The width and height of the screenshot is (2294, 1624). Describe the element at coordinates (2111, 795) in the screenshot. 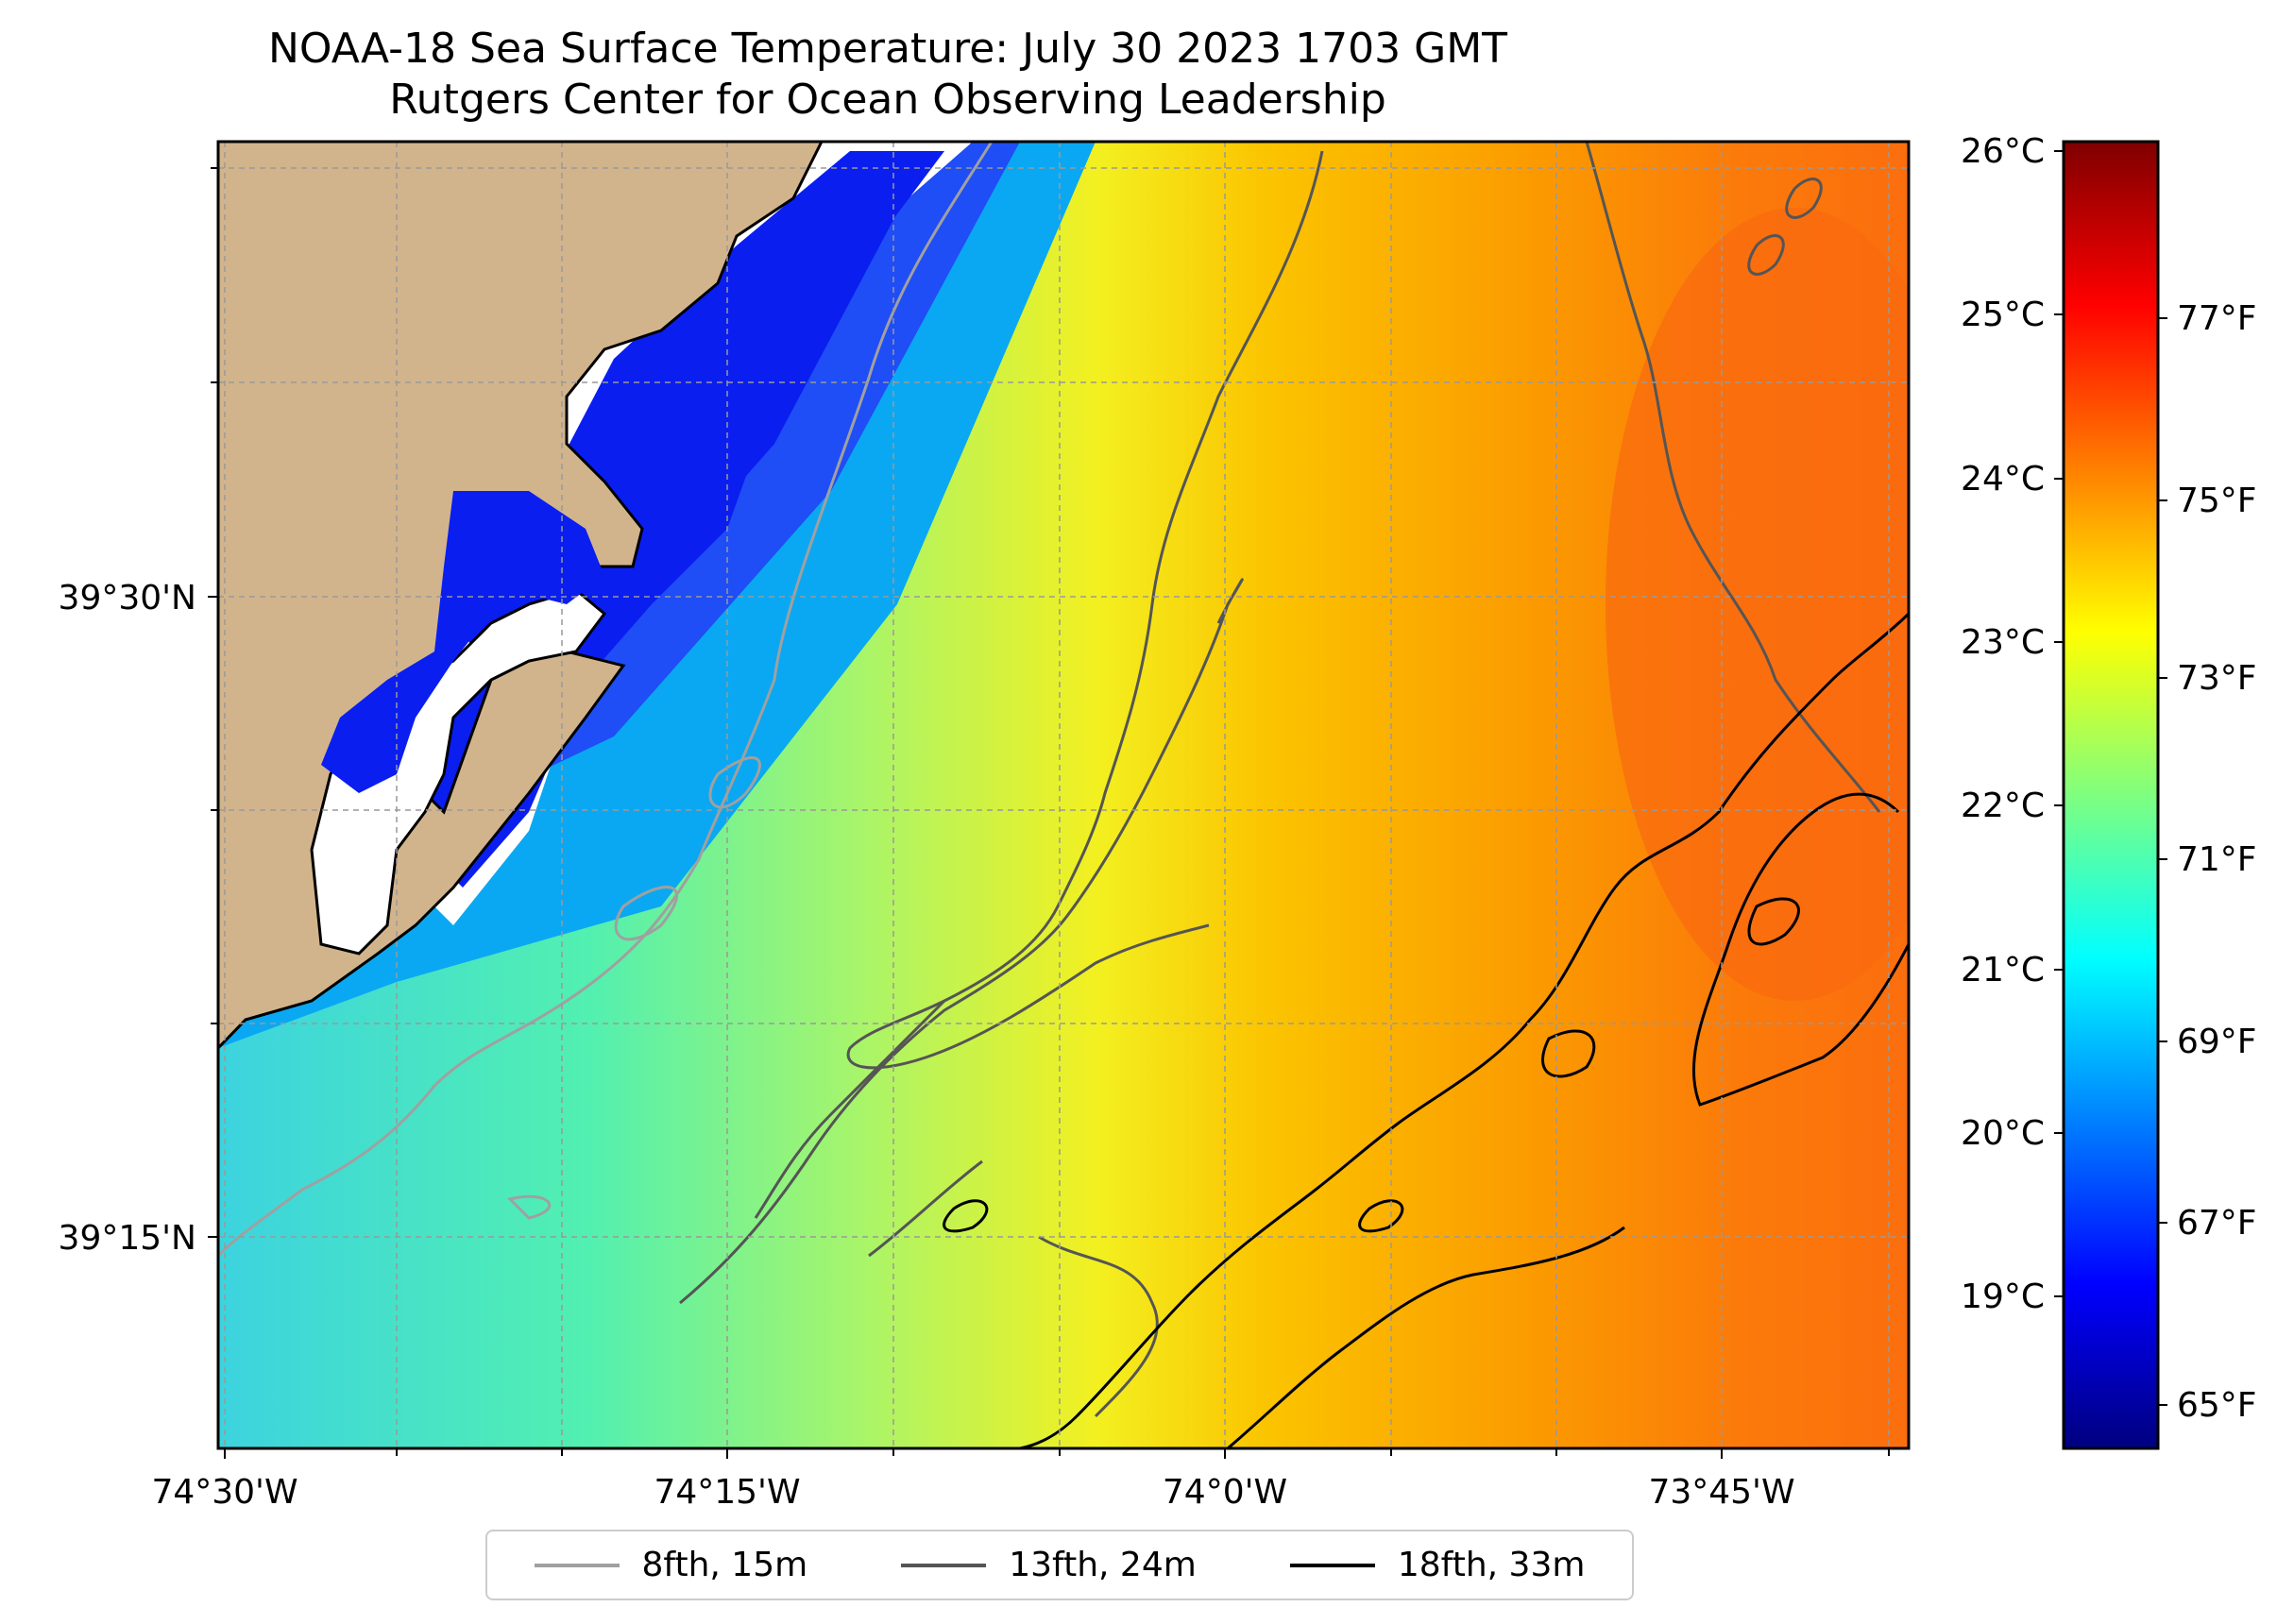

I see `colorbar` at that location.